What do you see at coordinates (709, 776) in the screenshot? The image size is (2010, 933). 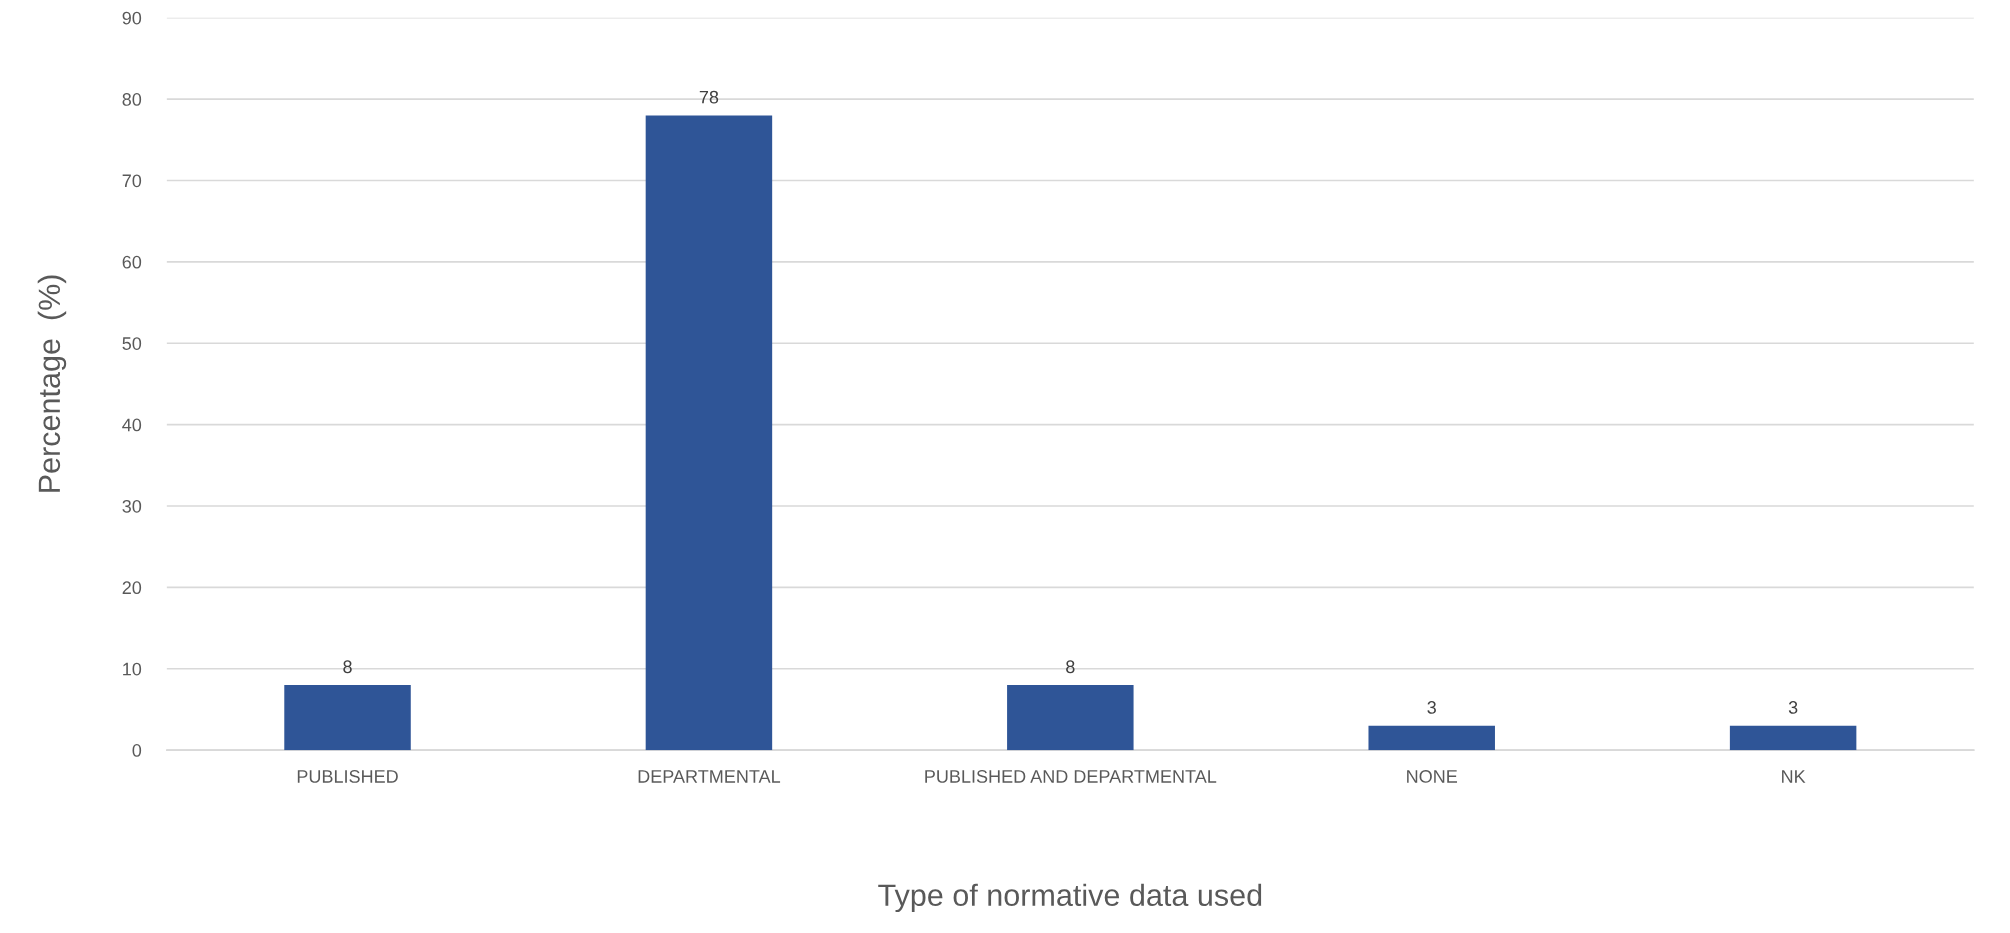 I see `x-tick-label: DEPARTMENTAL` at bounding box center [709, 776].